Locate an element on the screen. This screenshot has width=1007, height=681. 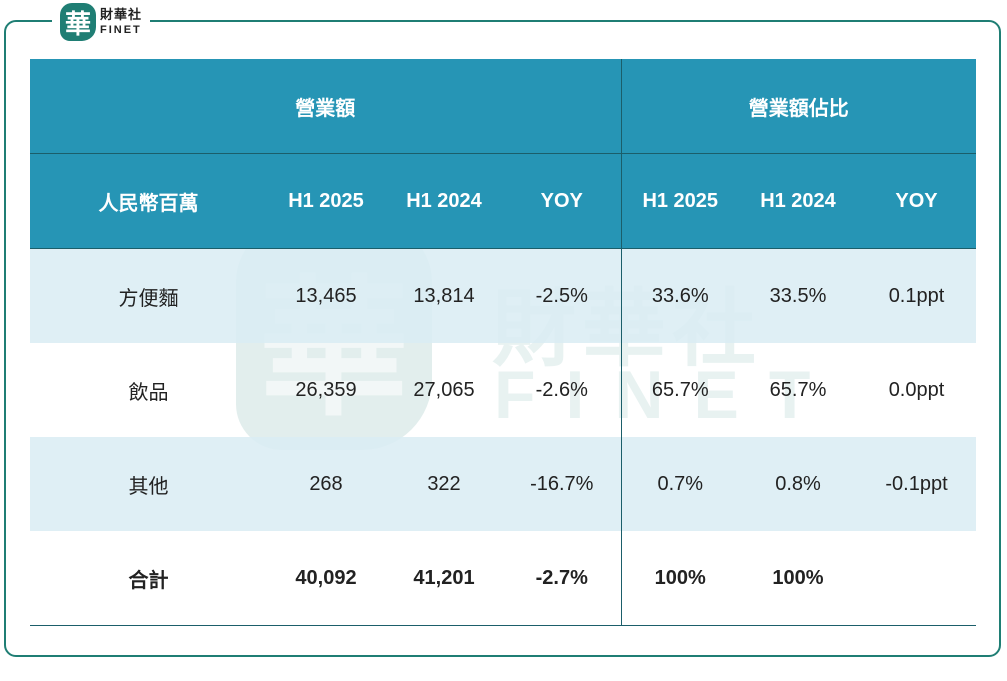
cell-rev-h1-2024: 13,814 is located at coordinates (444, 295).